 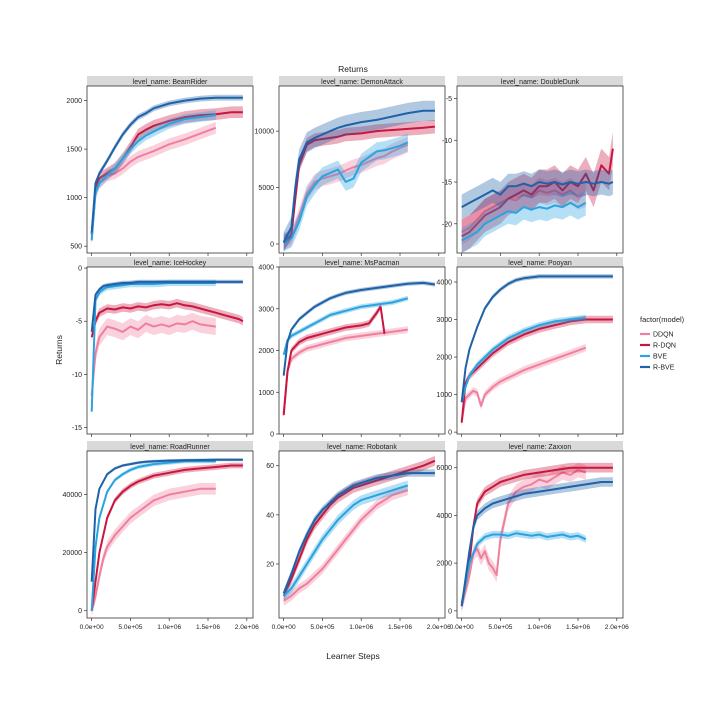 I want to click on facet-panel: level_name: BeamRider 500 1000 1500 2000, so click(x=160, y=166).